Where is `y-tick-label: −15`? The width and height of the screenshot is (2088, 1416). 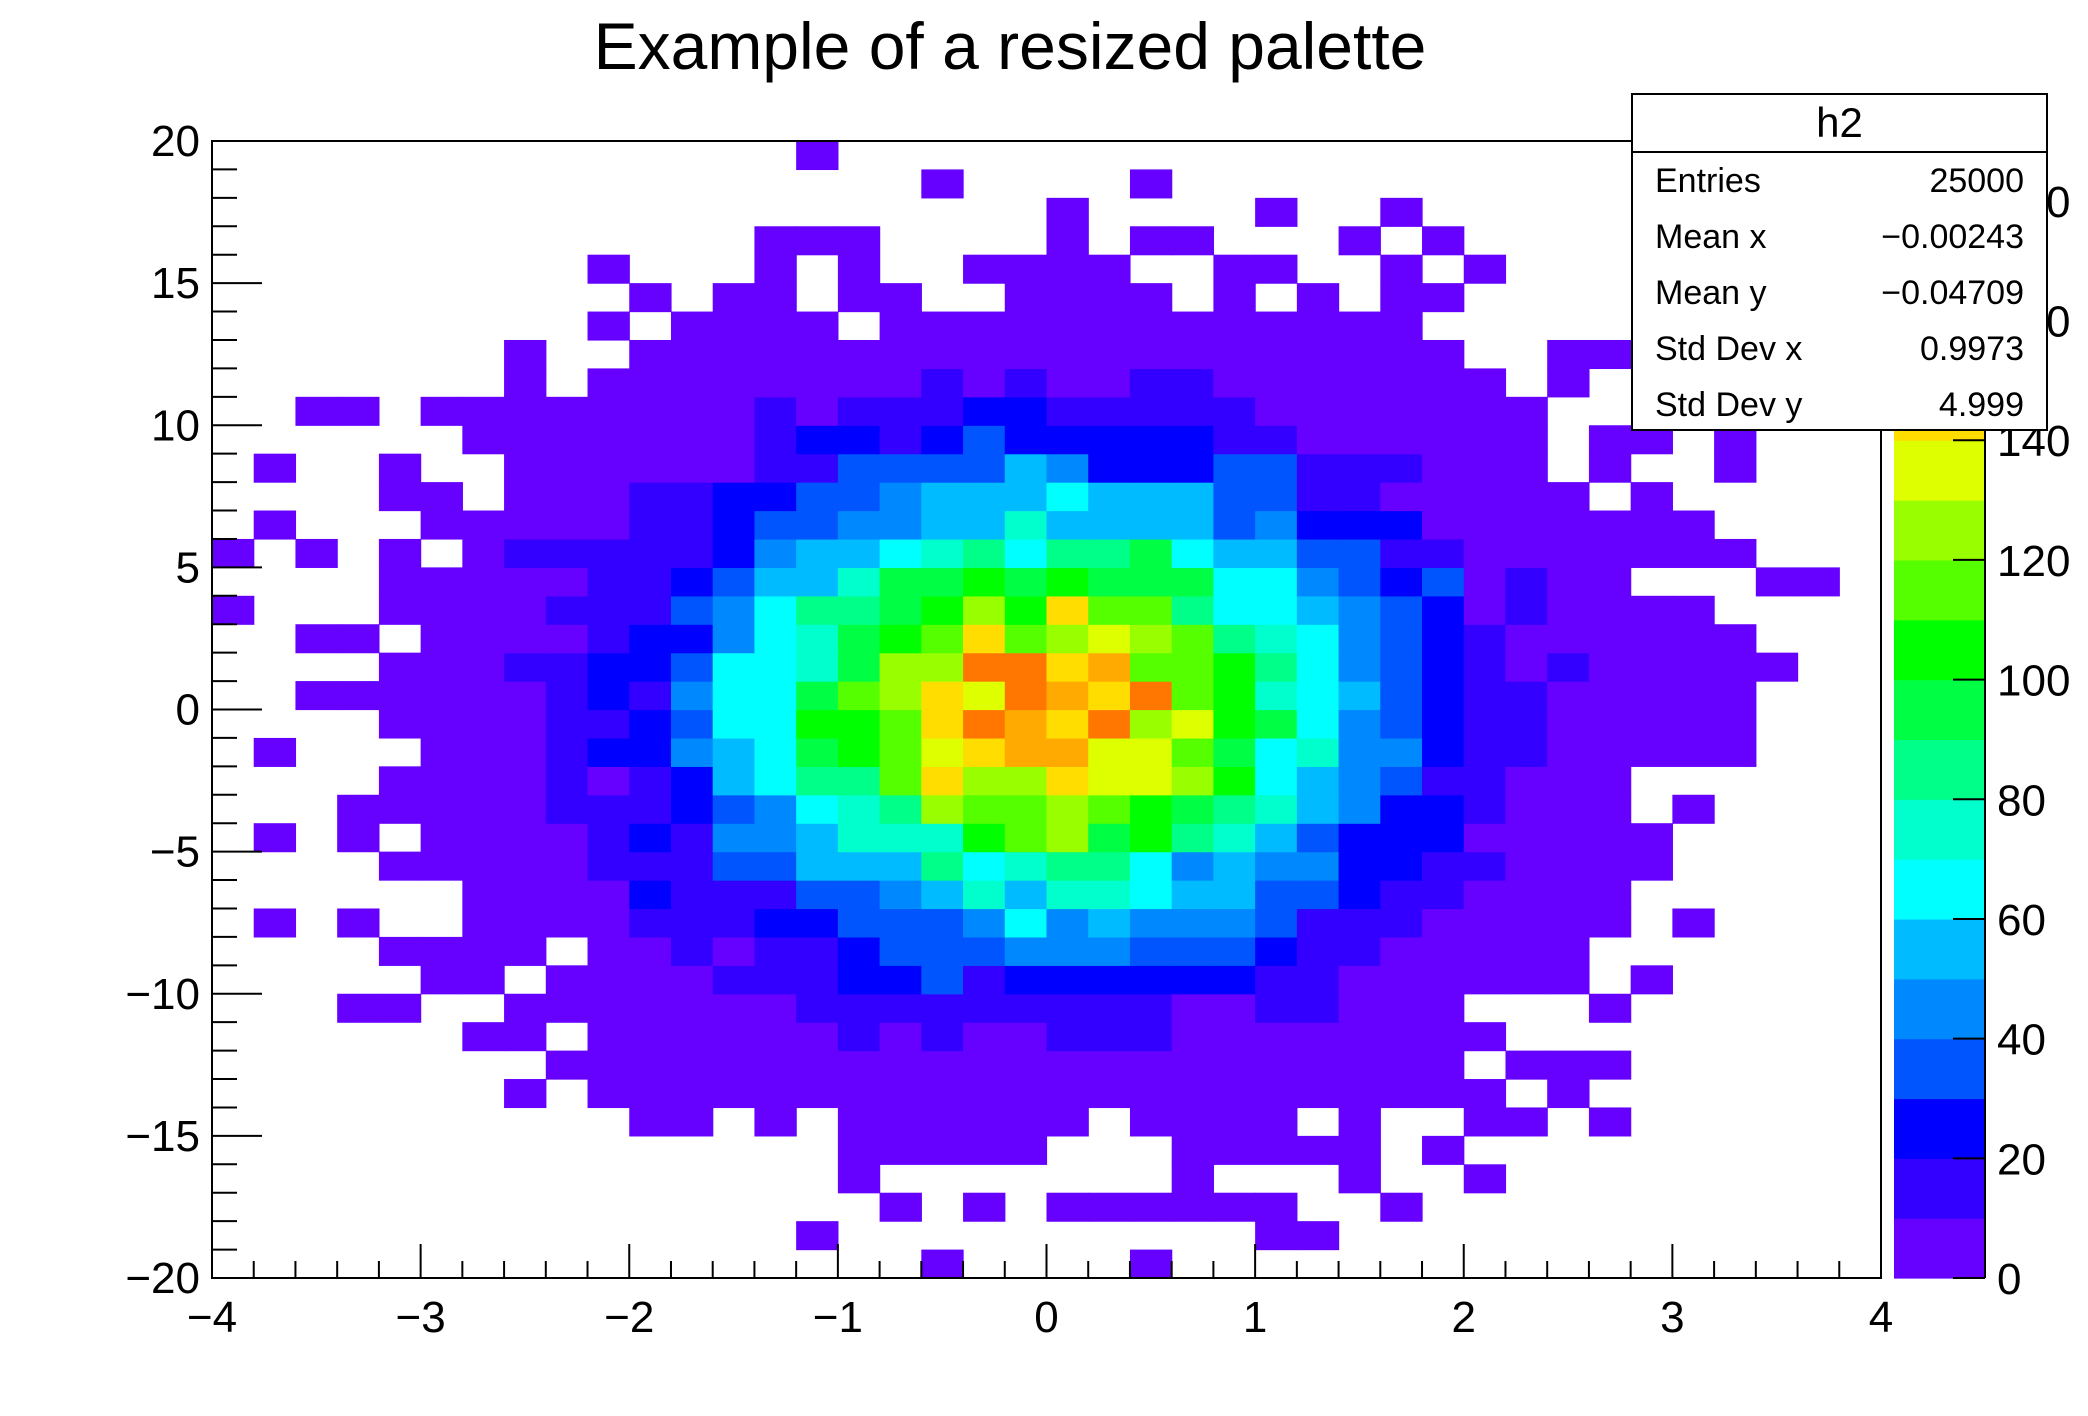 y-tick-label: −15 is located at coordinates (162, 1136).